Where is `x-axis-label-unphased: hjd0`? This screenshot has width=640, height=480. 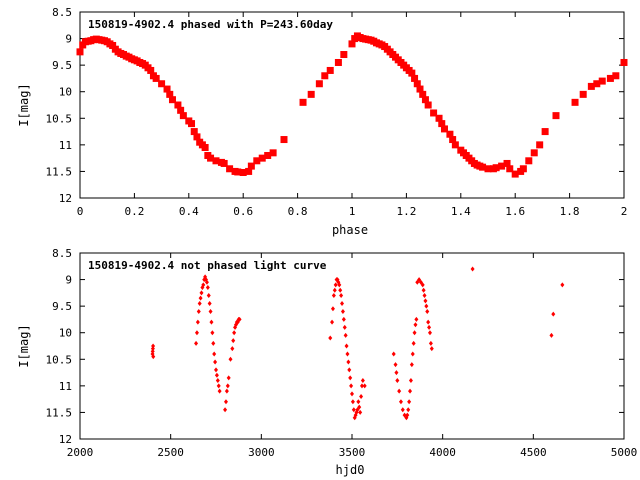
x-axis-label-unphased: hjd0 is located at coordinates (350, 470).